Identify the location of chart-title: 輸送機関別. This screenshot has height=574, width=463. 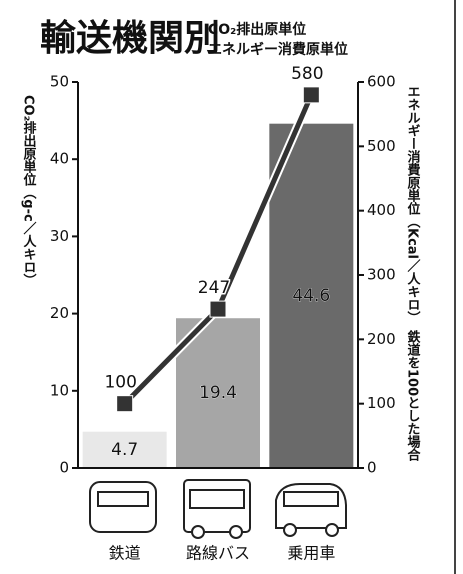
(130, 38).